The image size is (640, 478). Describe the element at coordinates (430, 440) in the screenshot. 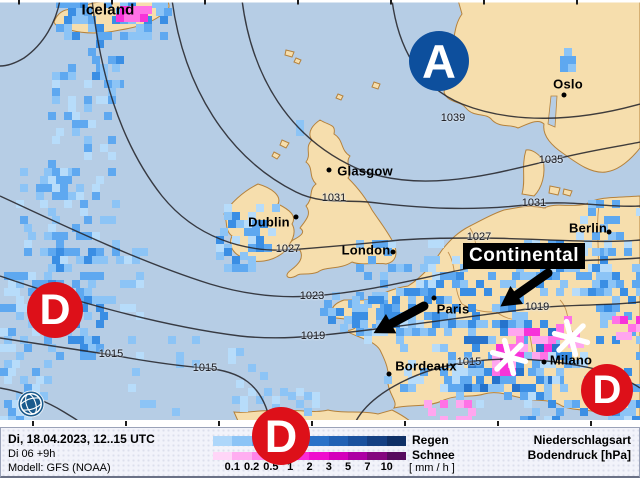

I see `rain-scale-label: Regen` at that location.